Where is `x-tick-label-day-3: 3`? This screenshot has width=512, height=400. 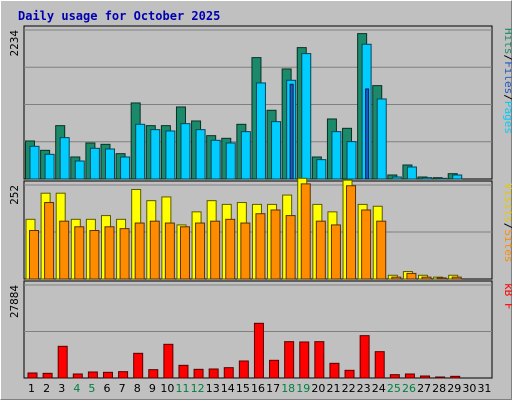
x-tick-label-day-3: 3 is located at coordinates (61, 388).